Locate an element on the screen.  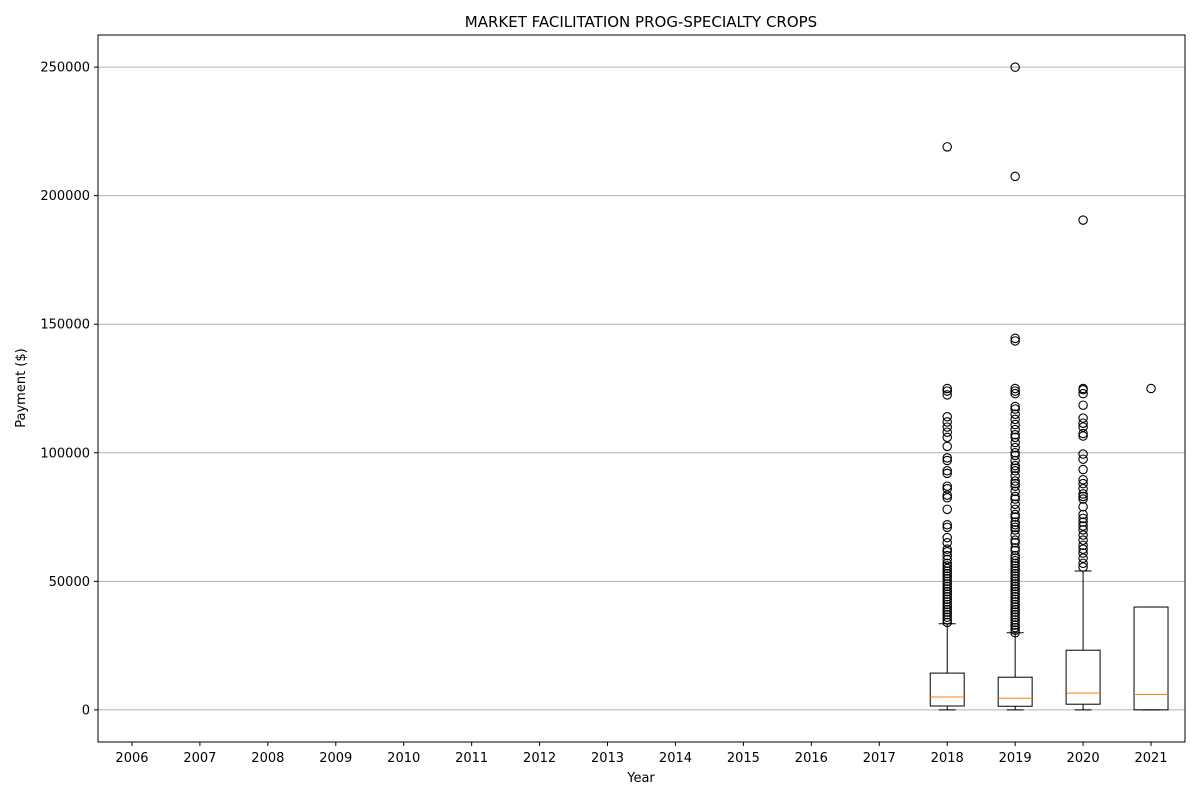
x-tick-label: 2012 is located at coordinates (539, 758).